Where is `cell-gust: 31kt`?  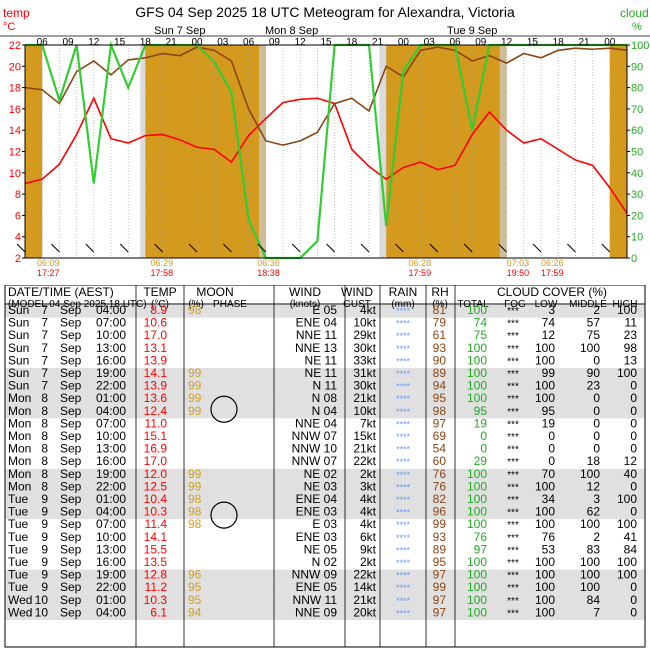 cell-gust: 31kt is located at coordinates (364, 373).